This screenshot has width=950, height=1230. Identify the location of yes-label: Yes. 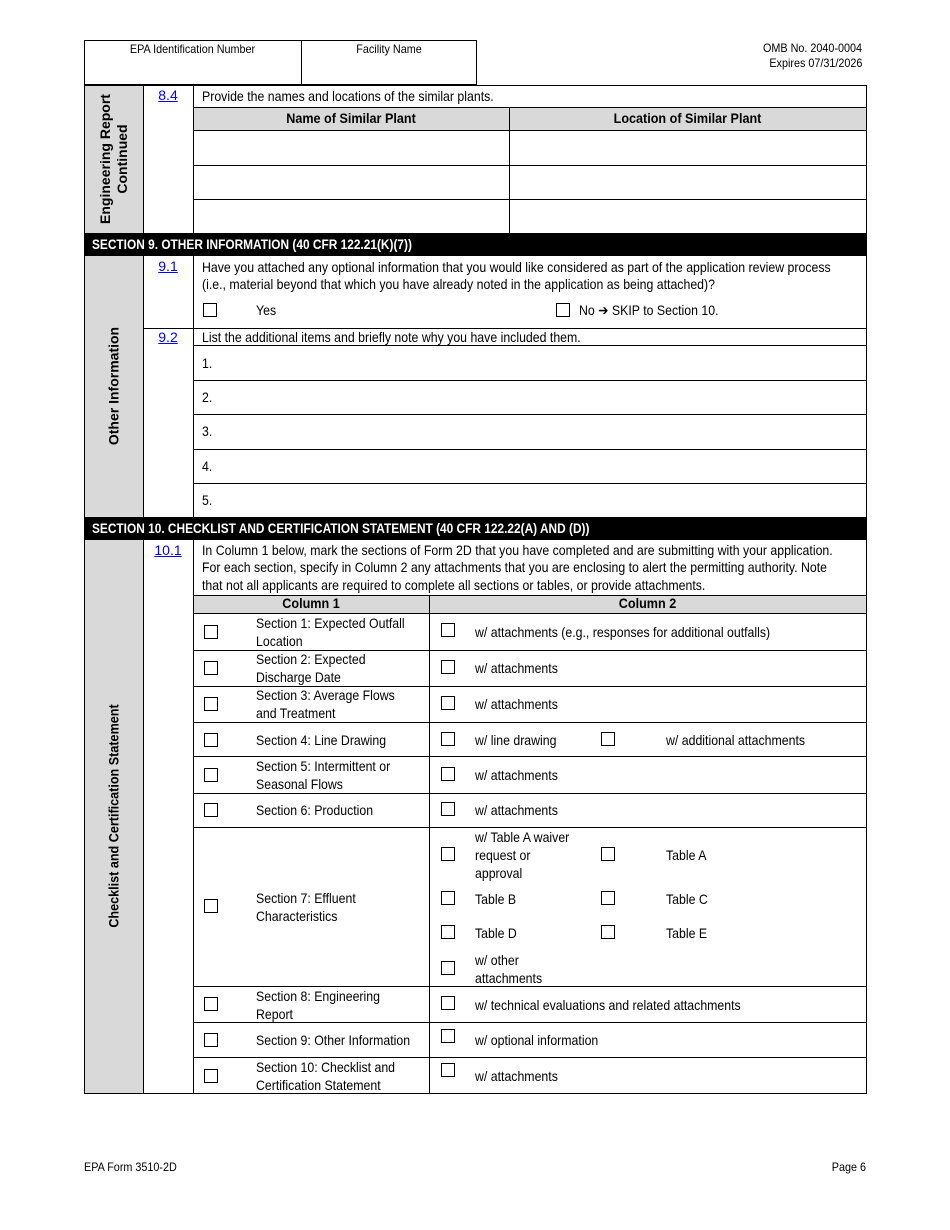
(266, 310).